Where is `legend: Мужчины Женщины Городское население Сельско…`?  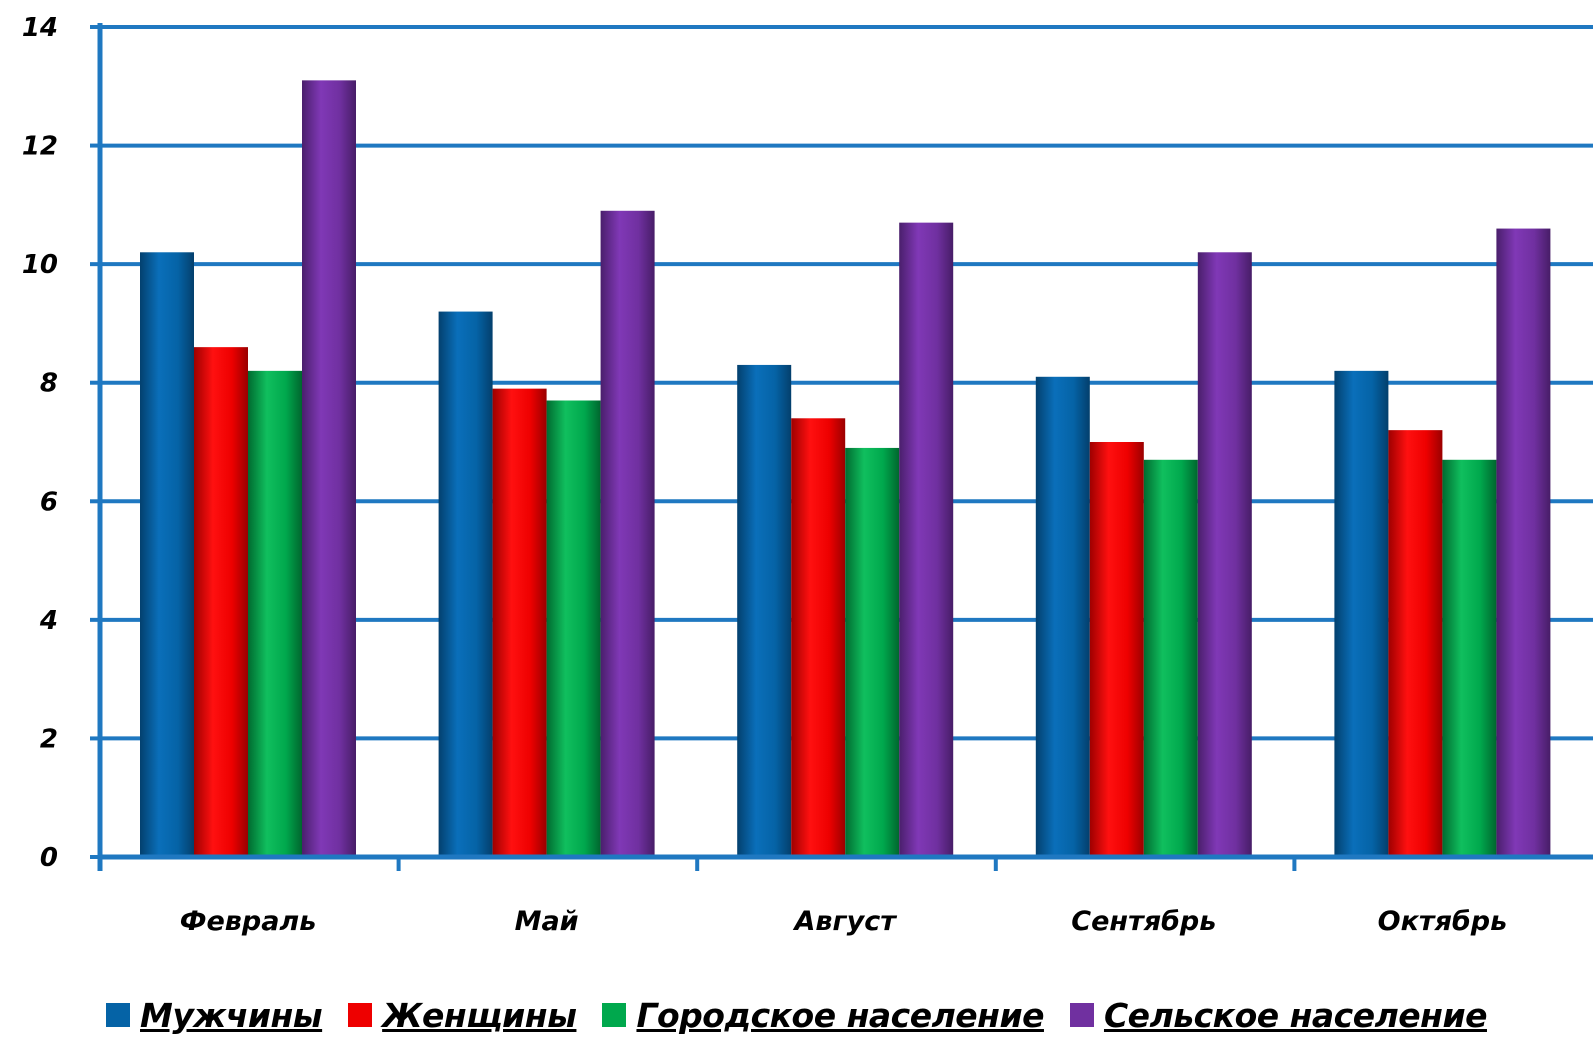
legend: Мужчины Женщины Городское население Сельско… is located at coordinates (796, 1015).